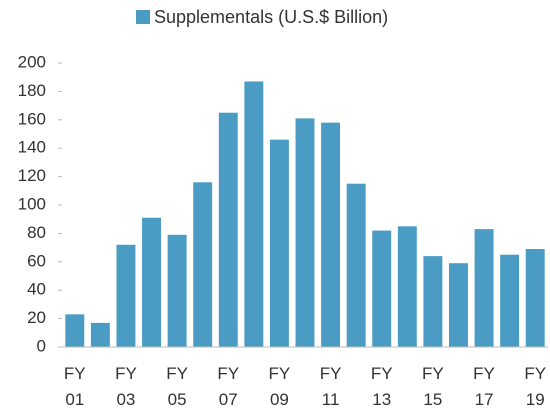 This screenshot has width=550, height=411. Describe the element at coordinates (177, 386) in the screenshot. I see `x-tick-label: FY 05` at that location.